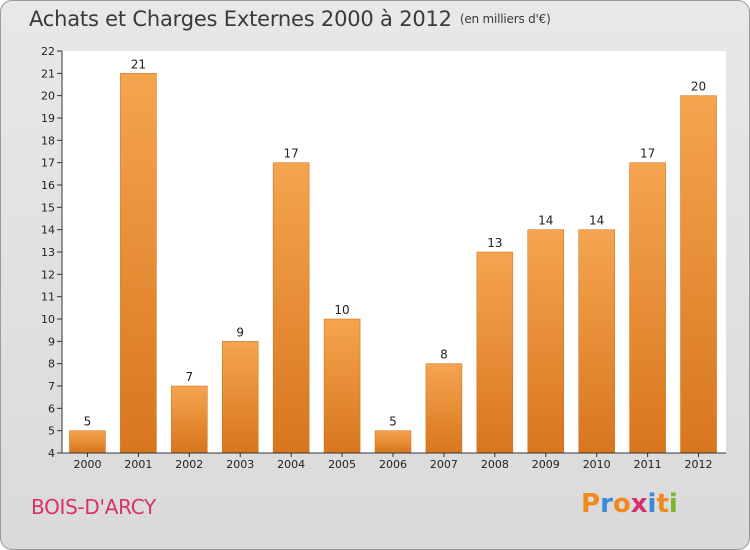 The image size is (750, 550). I want to click on bar-2006, so click(393, 442).